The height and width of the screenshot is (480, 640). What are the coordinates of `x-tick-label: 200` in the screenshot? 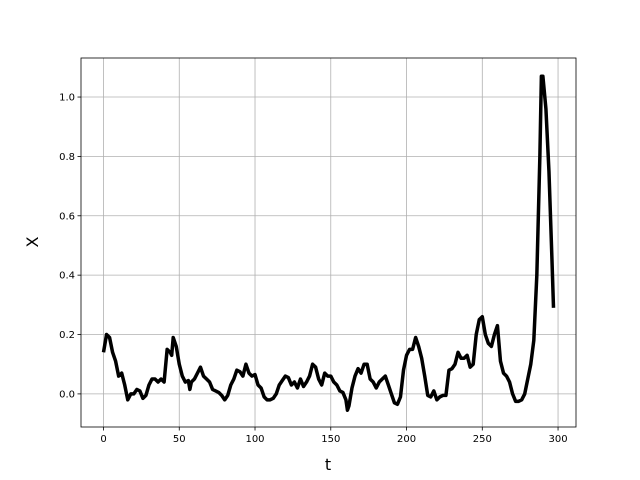 It's located at (406, 439).